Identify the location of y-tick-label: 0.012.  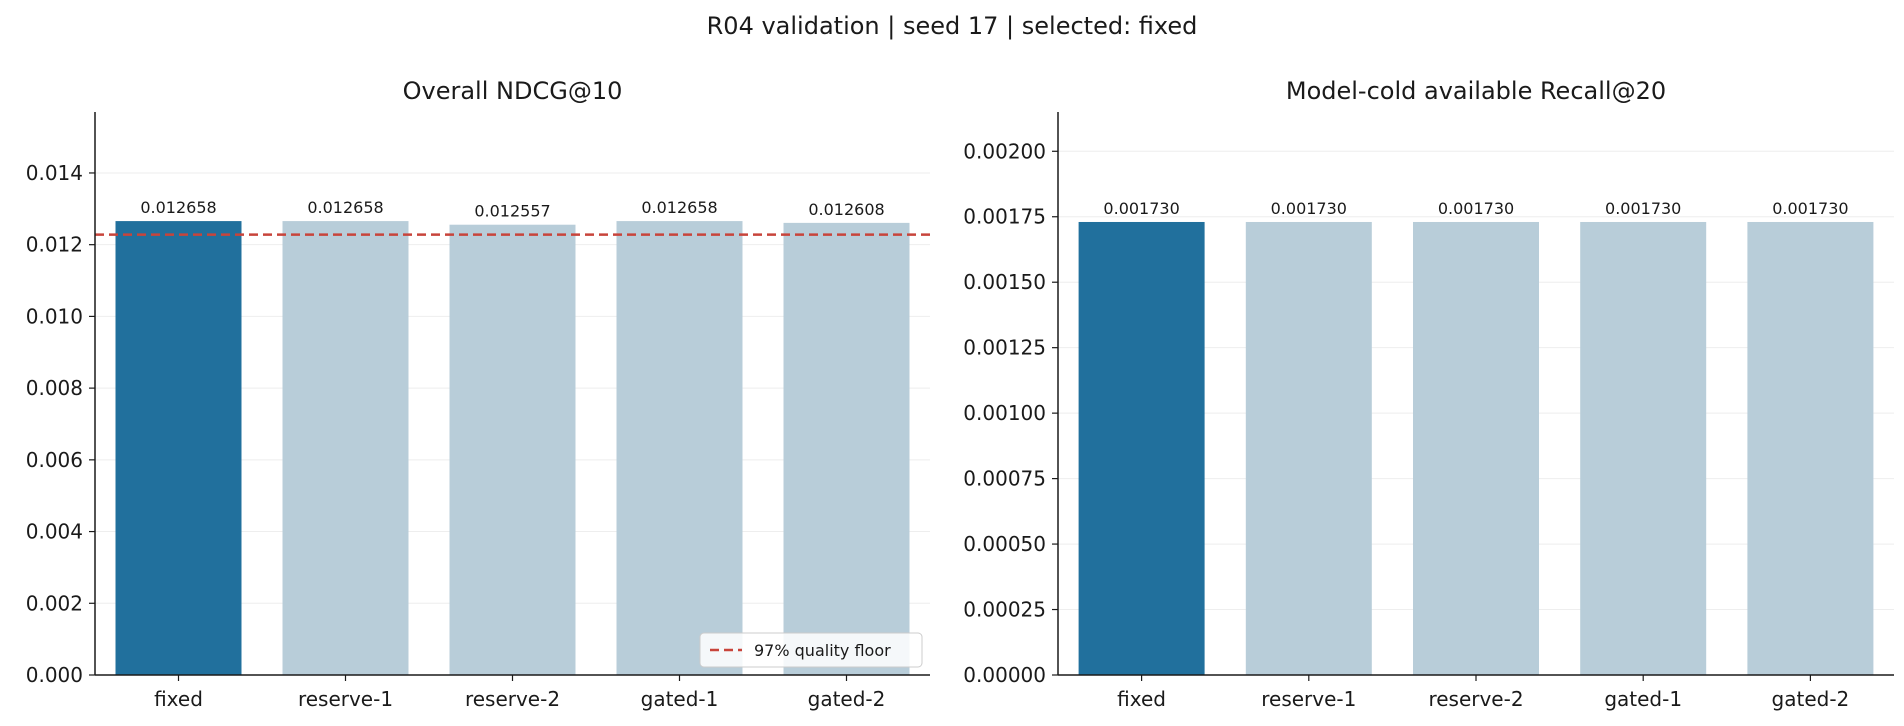
(54, 245).